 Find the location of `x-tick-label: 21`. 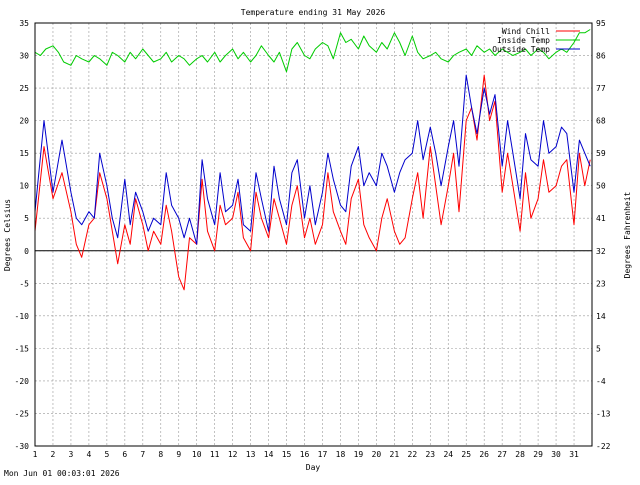

x-tick-label: 21 is located at coordinates (395, 454).